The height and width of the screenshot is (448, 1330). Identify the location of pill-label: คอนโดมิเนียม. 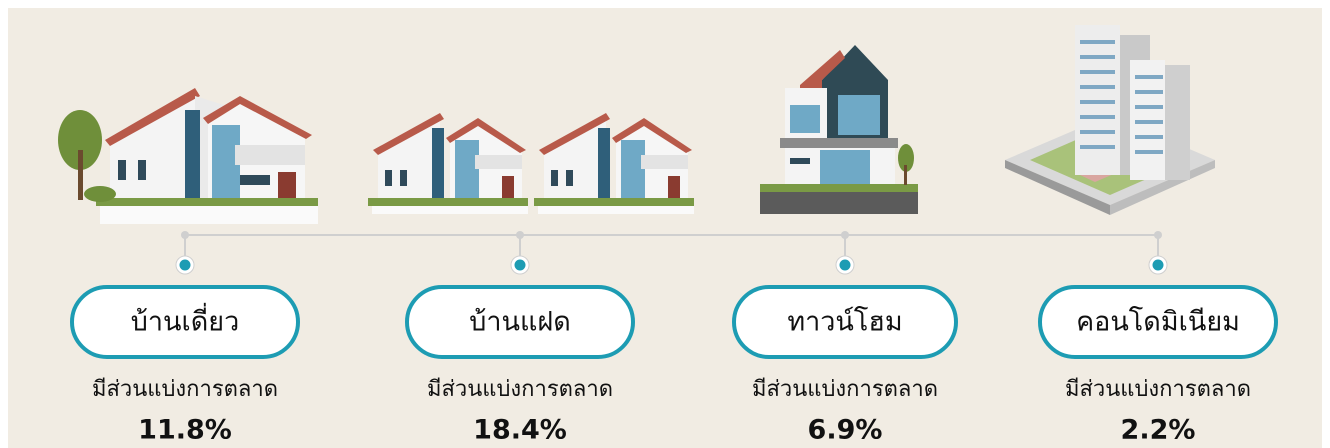
(1158, 322).